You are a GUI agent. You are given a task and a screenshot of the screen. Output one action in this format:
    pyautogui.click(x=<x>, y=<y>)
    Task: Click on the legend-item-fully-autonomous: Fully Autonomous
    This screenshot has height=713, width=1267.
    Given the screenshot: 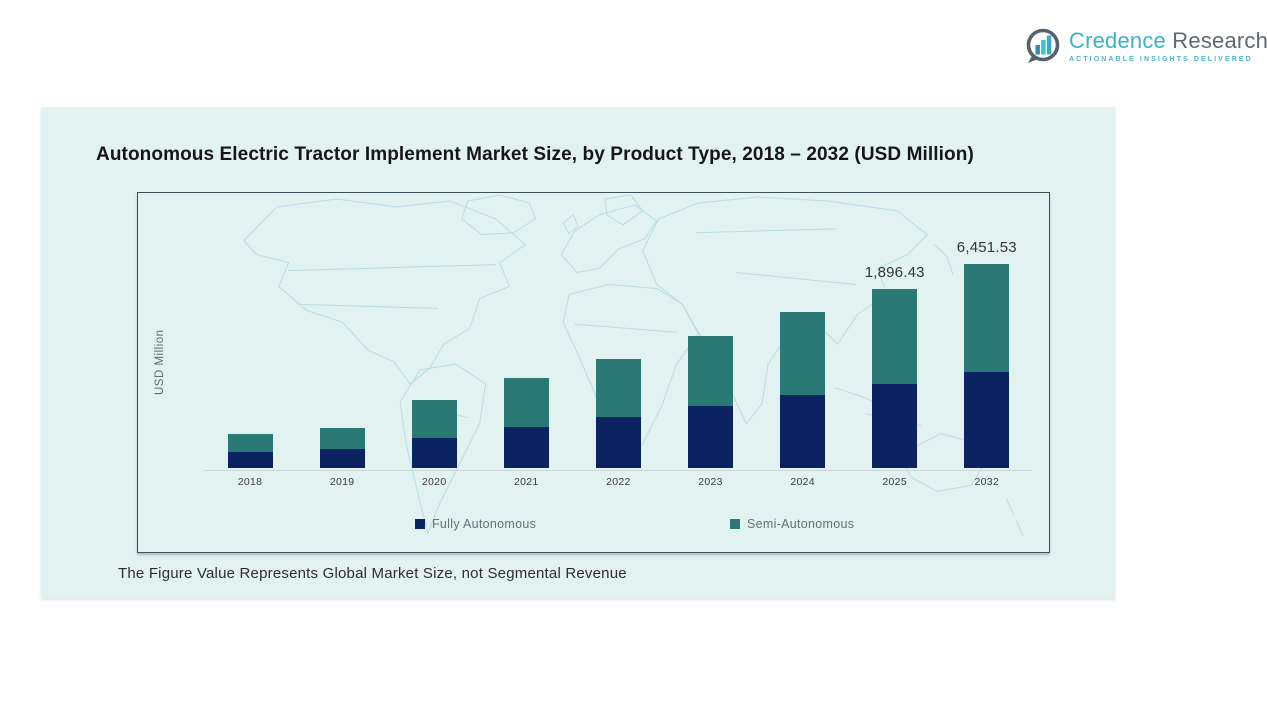 What is the action you would take?
    pyautogui.click(x=475, y=524)
    